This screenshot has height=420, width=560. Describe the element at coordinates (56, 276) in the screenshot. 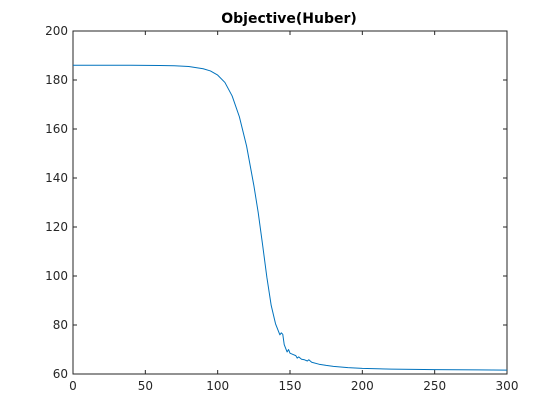

I see `y-tick-label: 100` at that location.